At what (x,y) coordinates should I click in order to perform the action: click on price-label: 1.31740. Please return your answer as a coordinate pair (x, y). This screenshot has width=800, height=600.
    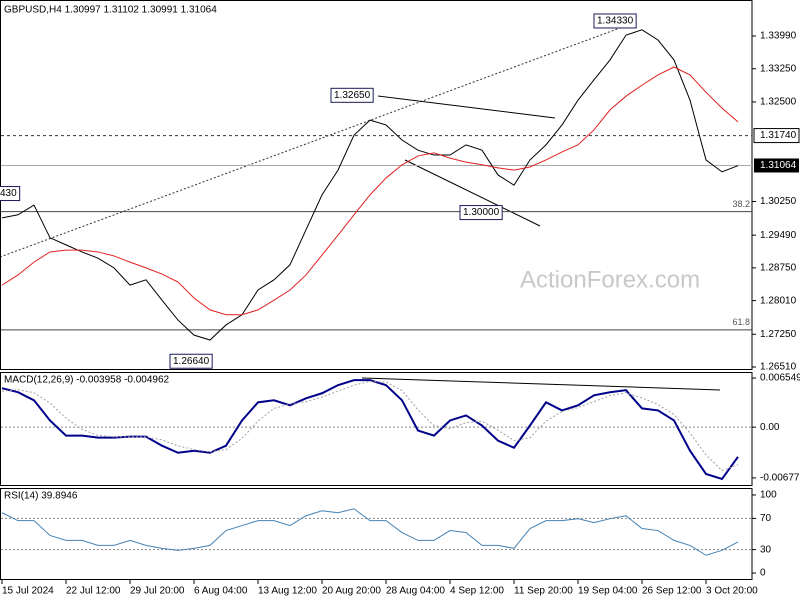
    Looking at the image, I should click on (778, 135).